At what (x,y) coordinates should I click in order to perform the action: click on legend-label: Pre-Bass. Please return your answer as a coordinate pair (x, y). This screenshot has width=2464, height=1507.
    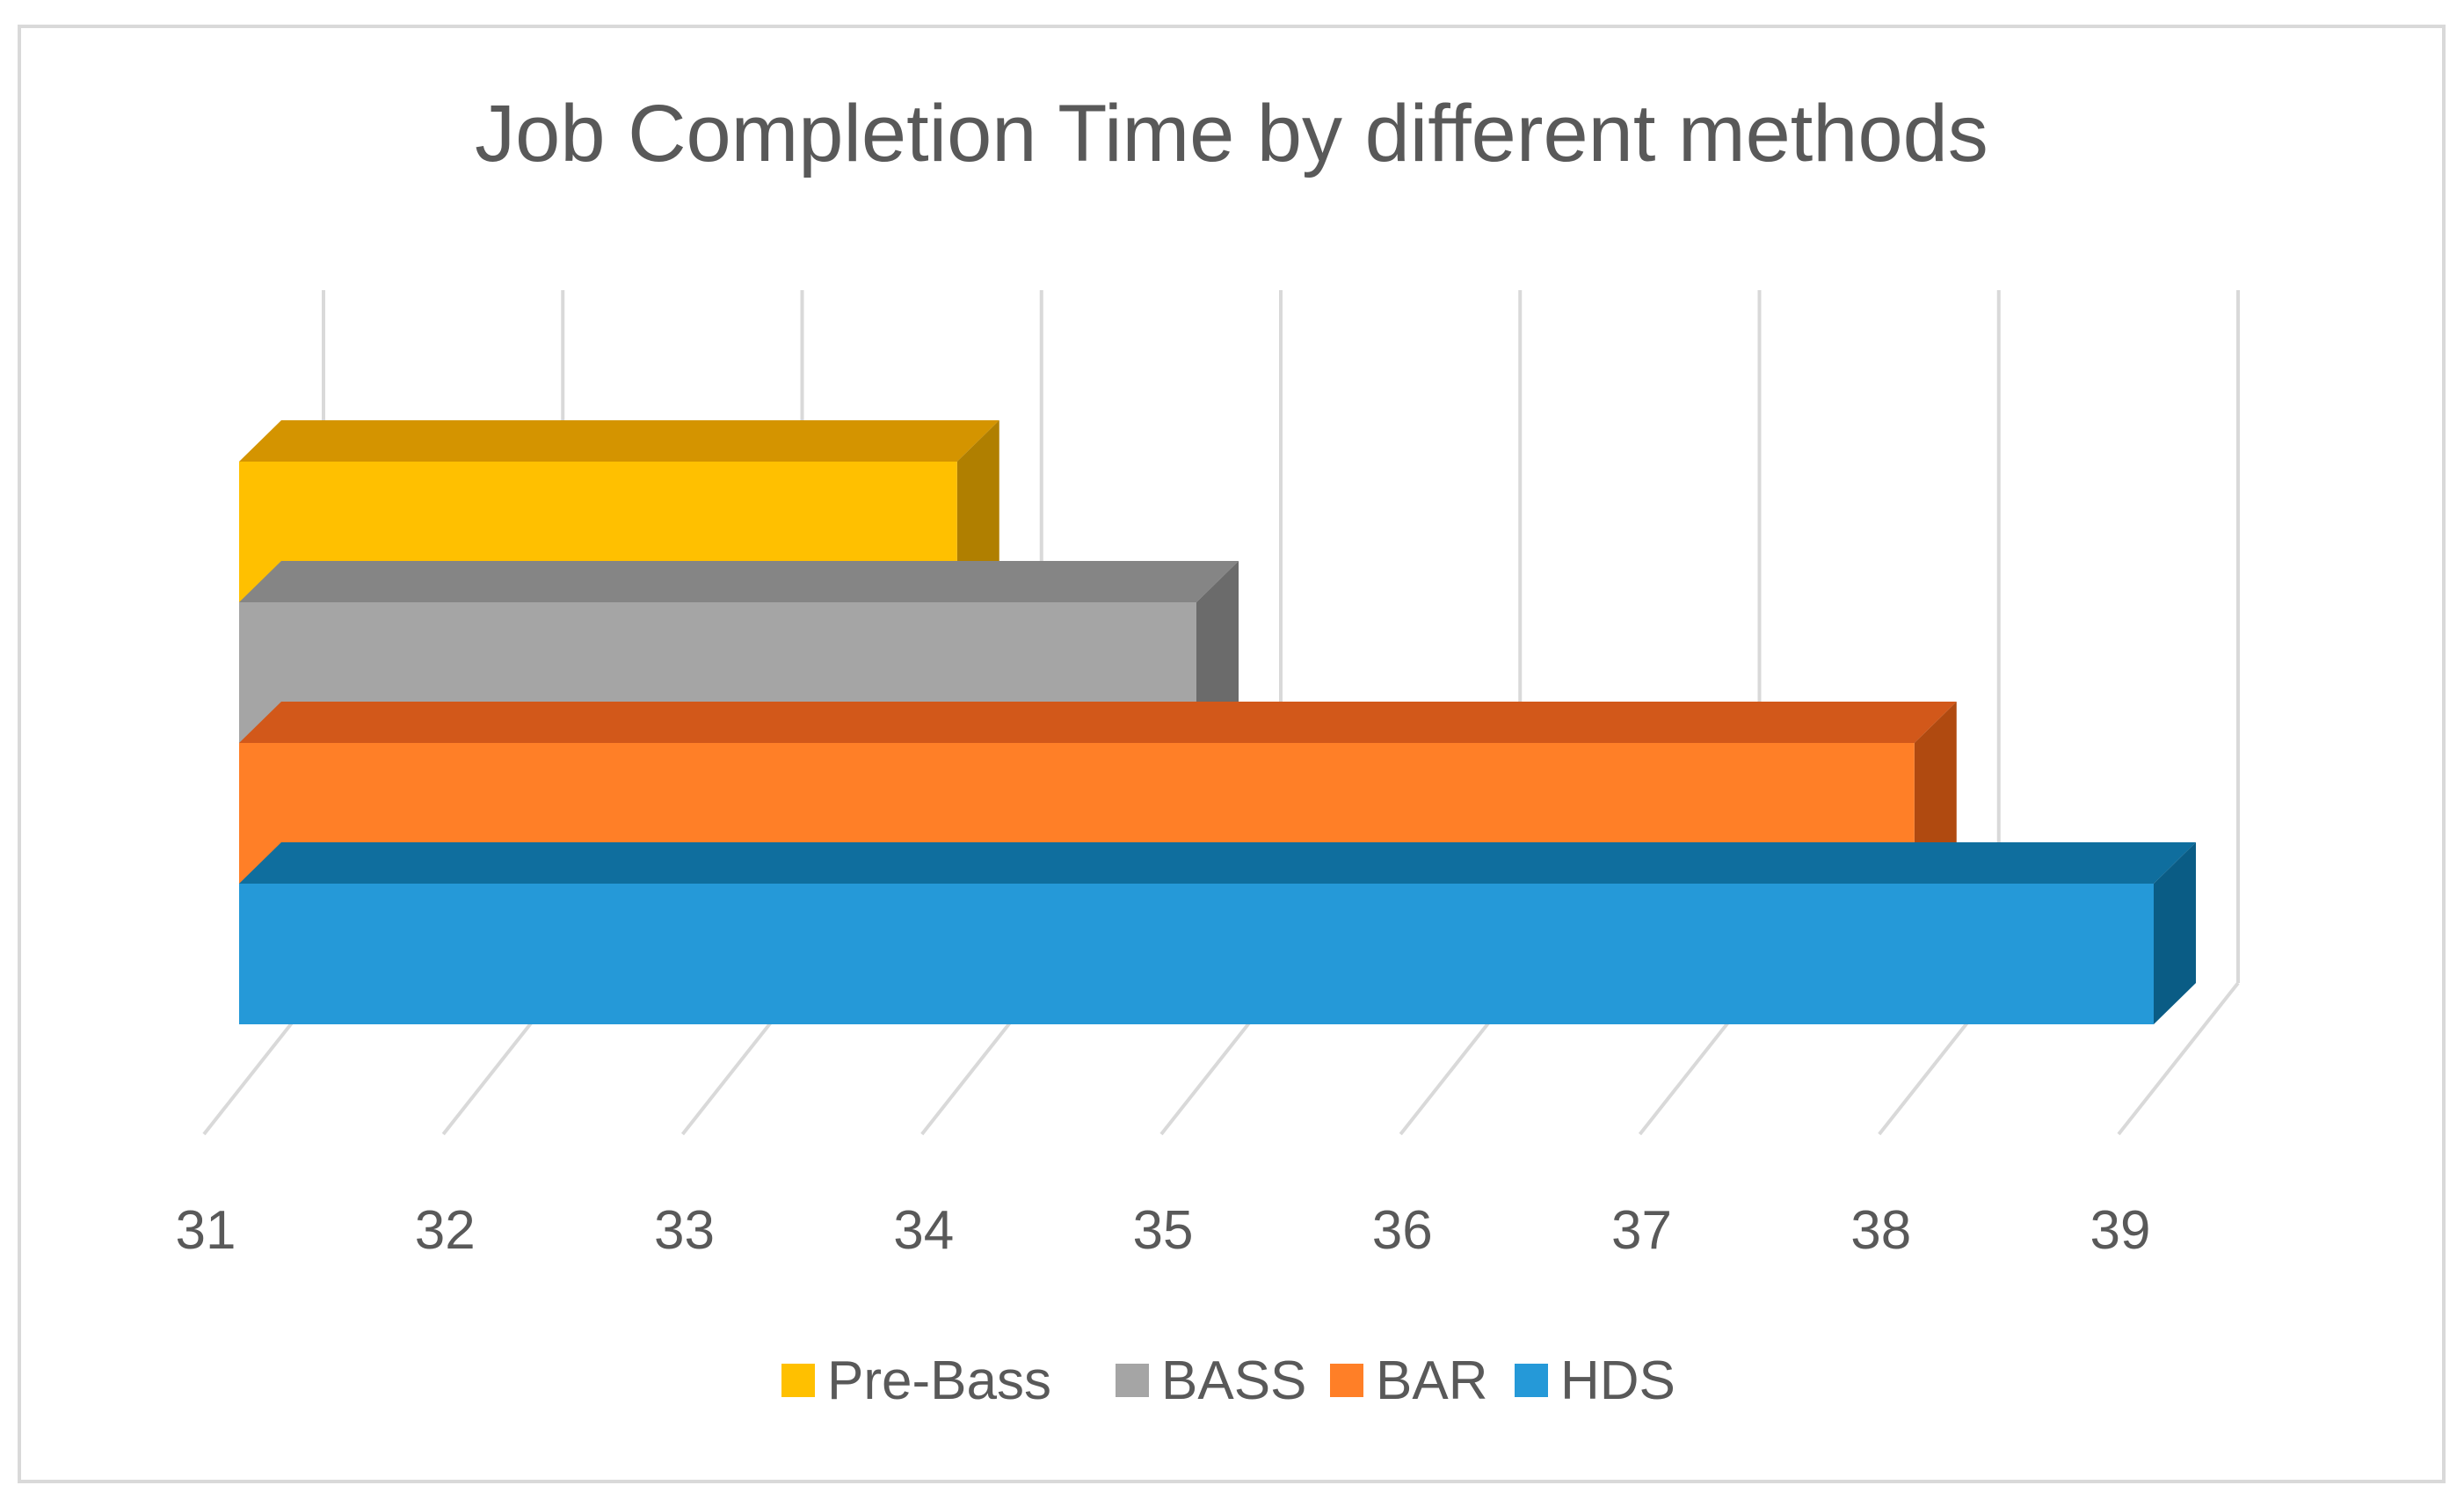
    Looking at the image, I should click on (939, 1381).